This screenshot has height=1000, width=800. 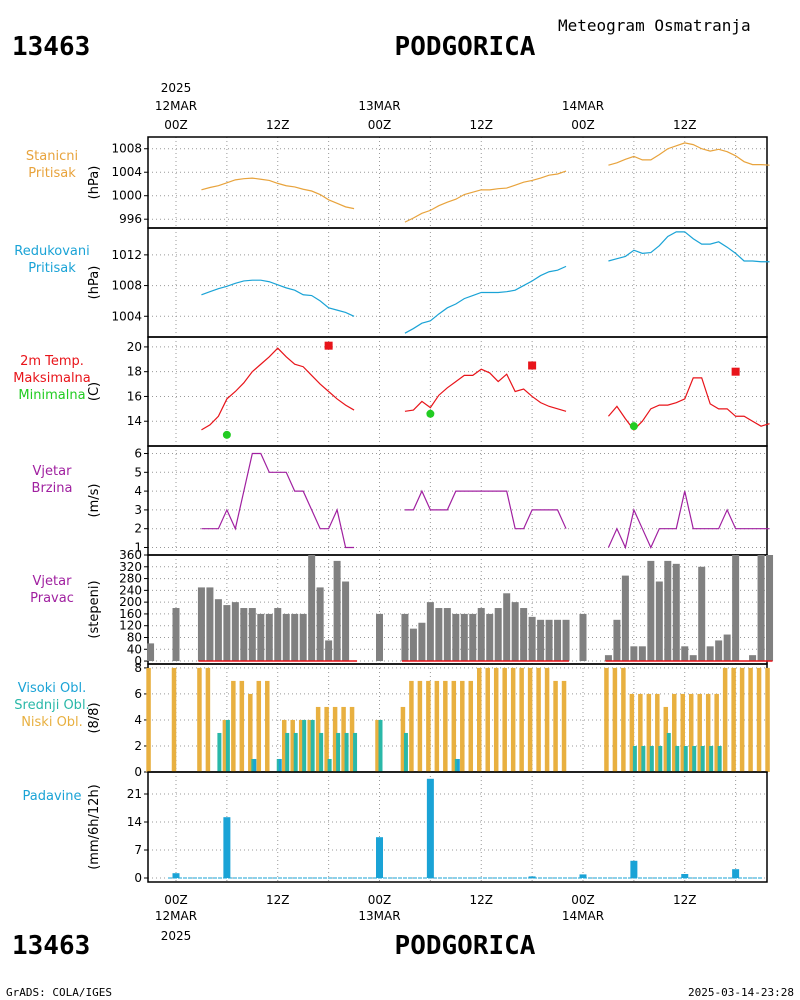 What do you see at coordinates (126, 172) in the screenshot?
I see `y-tick-label: 1004` at bounding box center [126, 172].